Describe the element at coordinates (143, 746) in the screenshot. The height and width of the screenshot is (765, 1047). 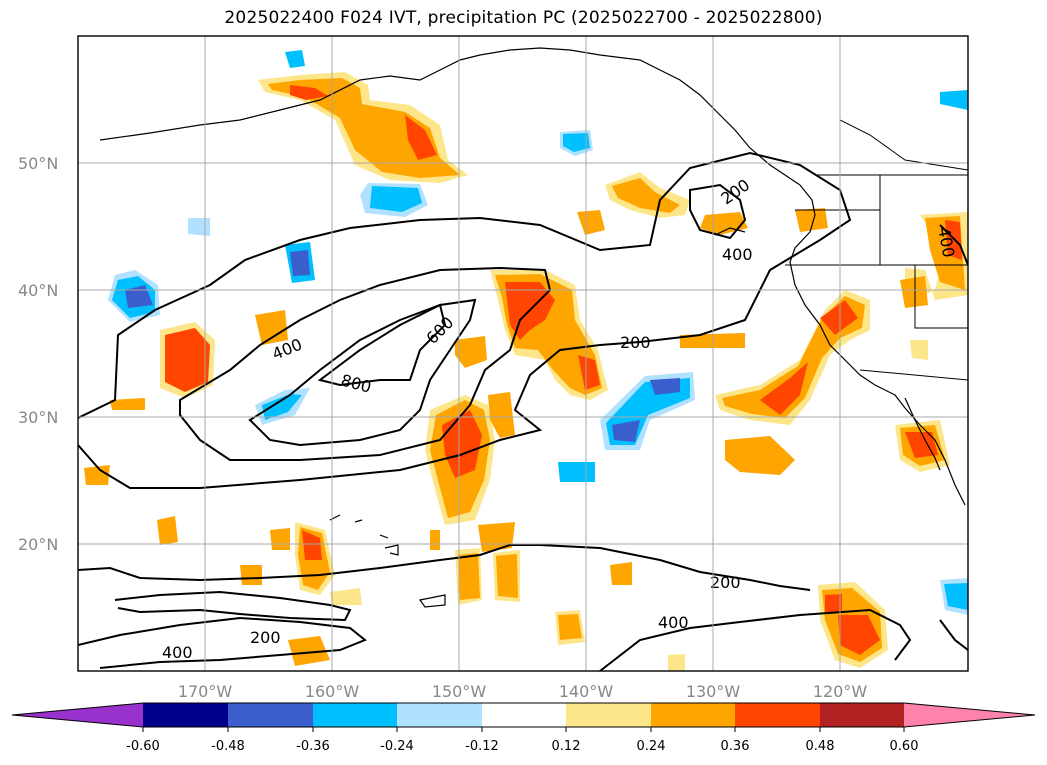
I see `colorbar-tick: -0.60` at that location.